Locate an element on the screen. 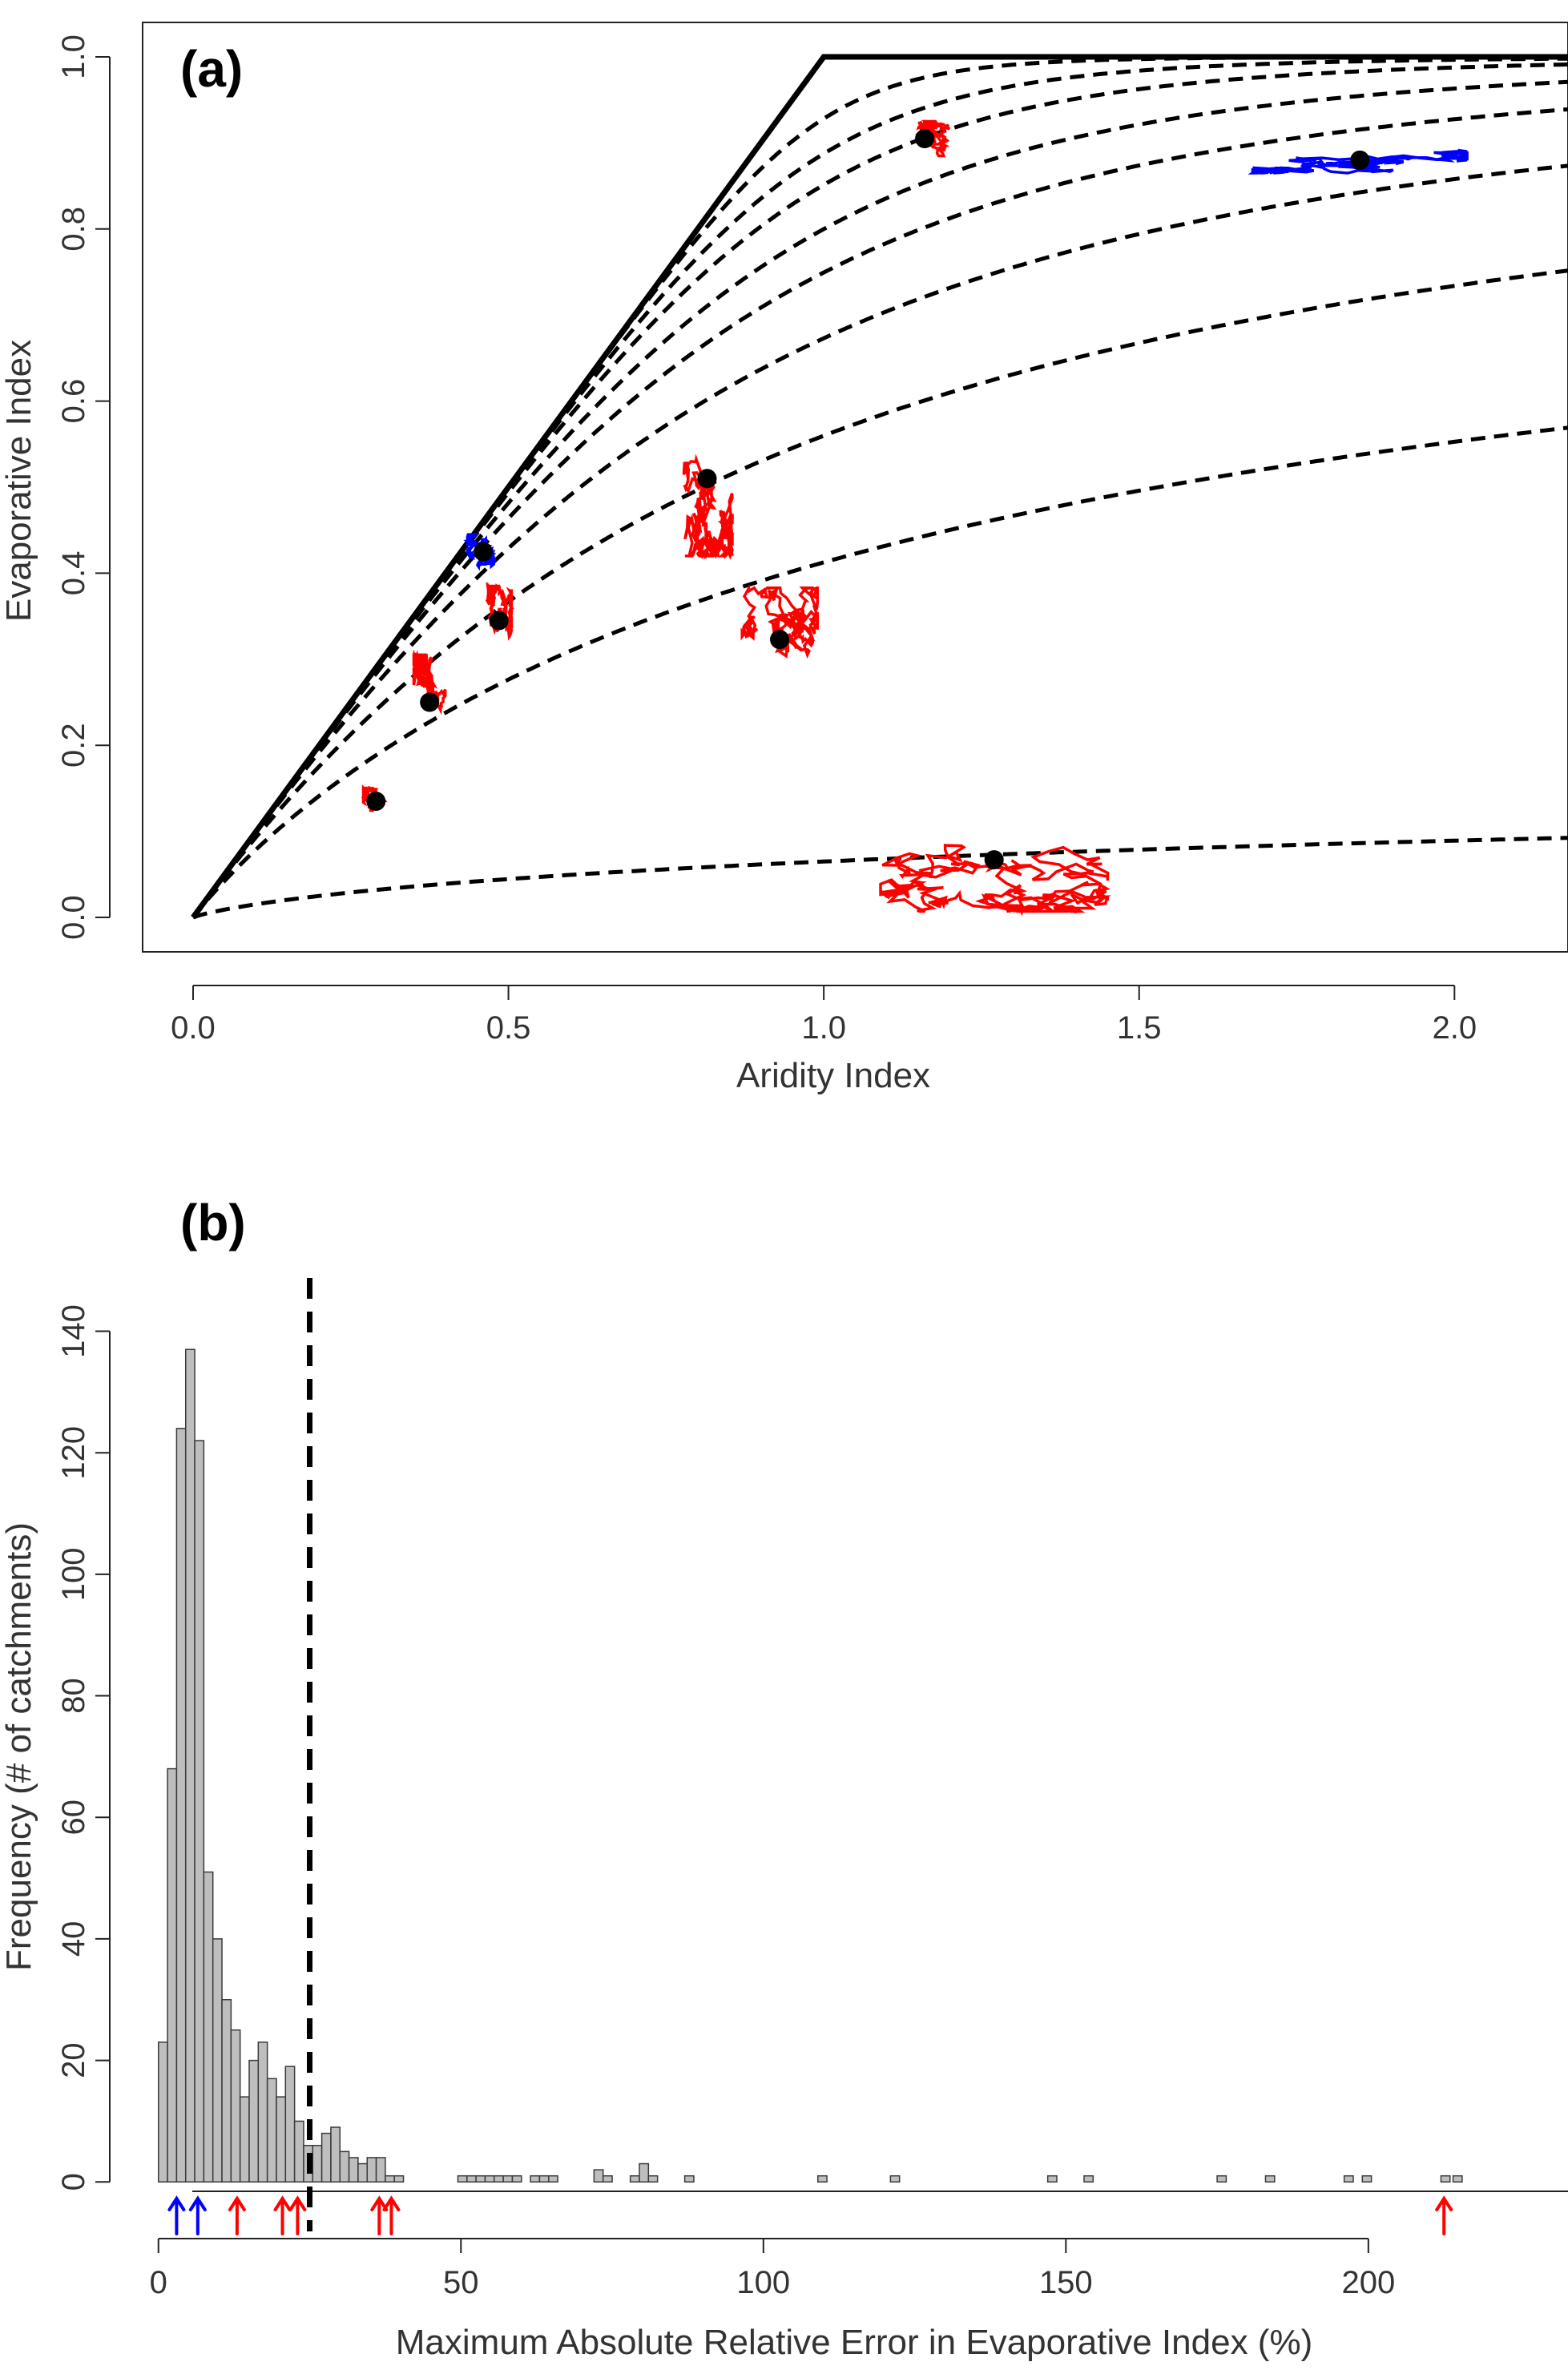 This screenshot has height=2374, width=1568. panel-a-label: (a) is located at coordinates (211, 69).